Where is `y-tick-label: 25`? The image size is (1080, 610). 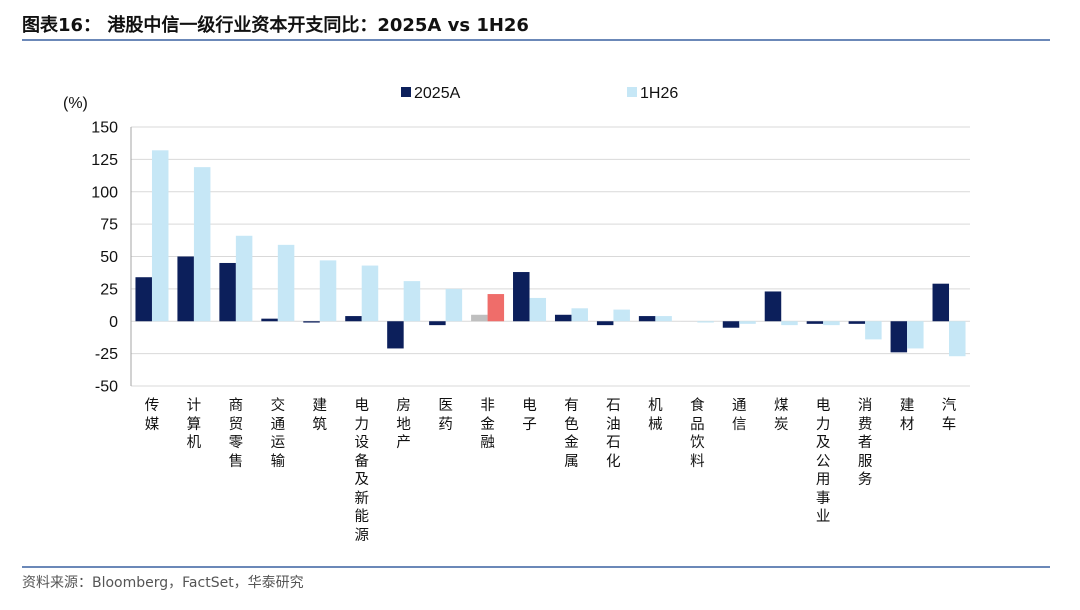 y-tick-label: 25 is located at coordinates (109, 289).